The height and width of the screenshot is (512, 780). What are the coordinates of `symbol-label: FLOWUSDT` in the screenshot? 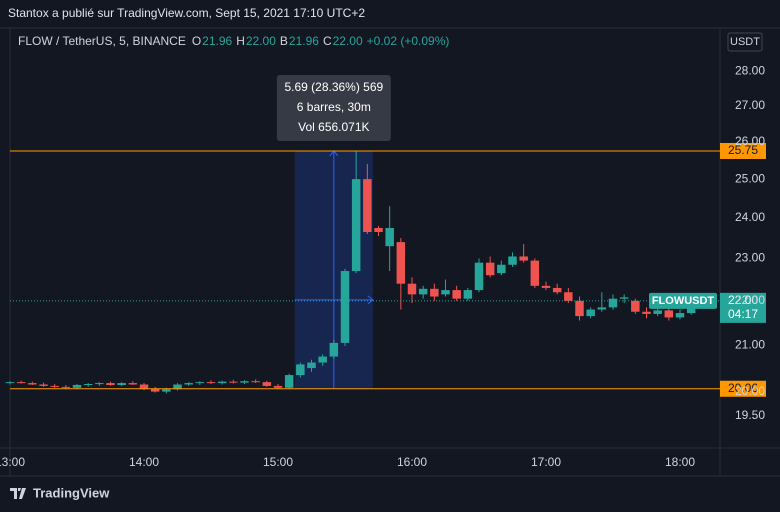 It's located at (683, 301).